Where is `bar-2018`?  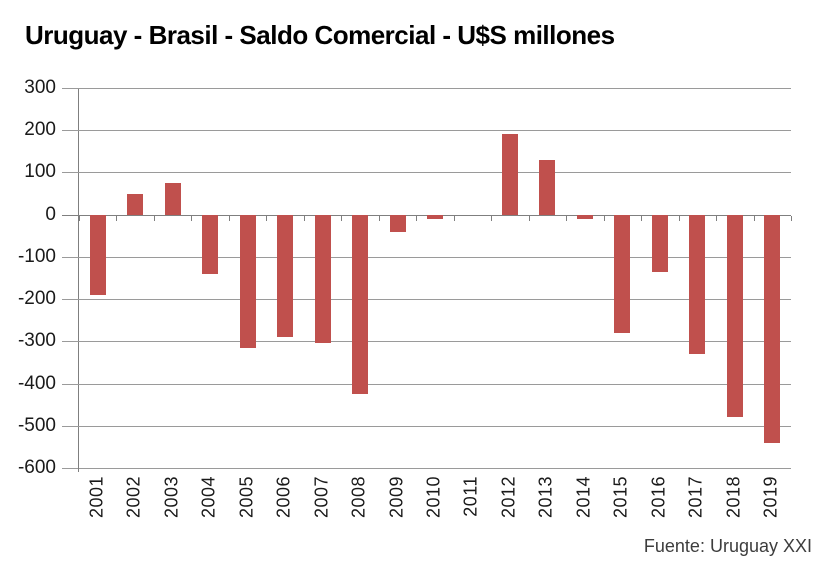 bar-2018 is located at coordinates (734, 316).